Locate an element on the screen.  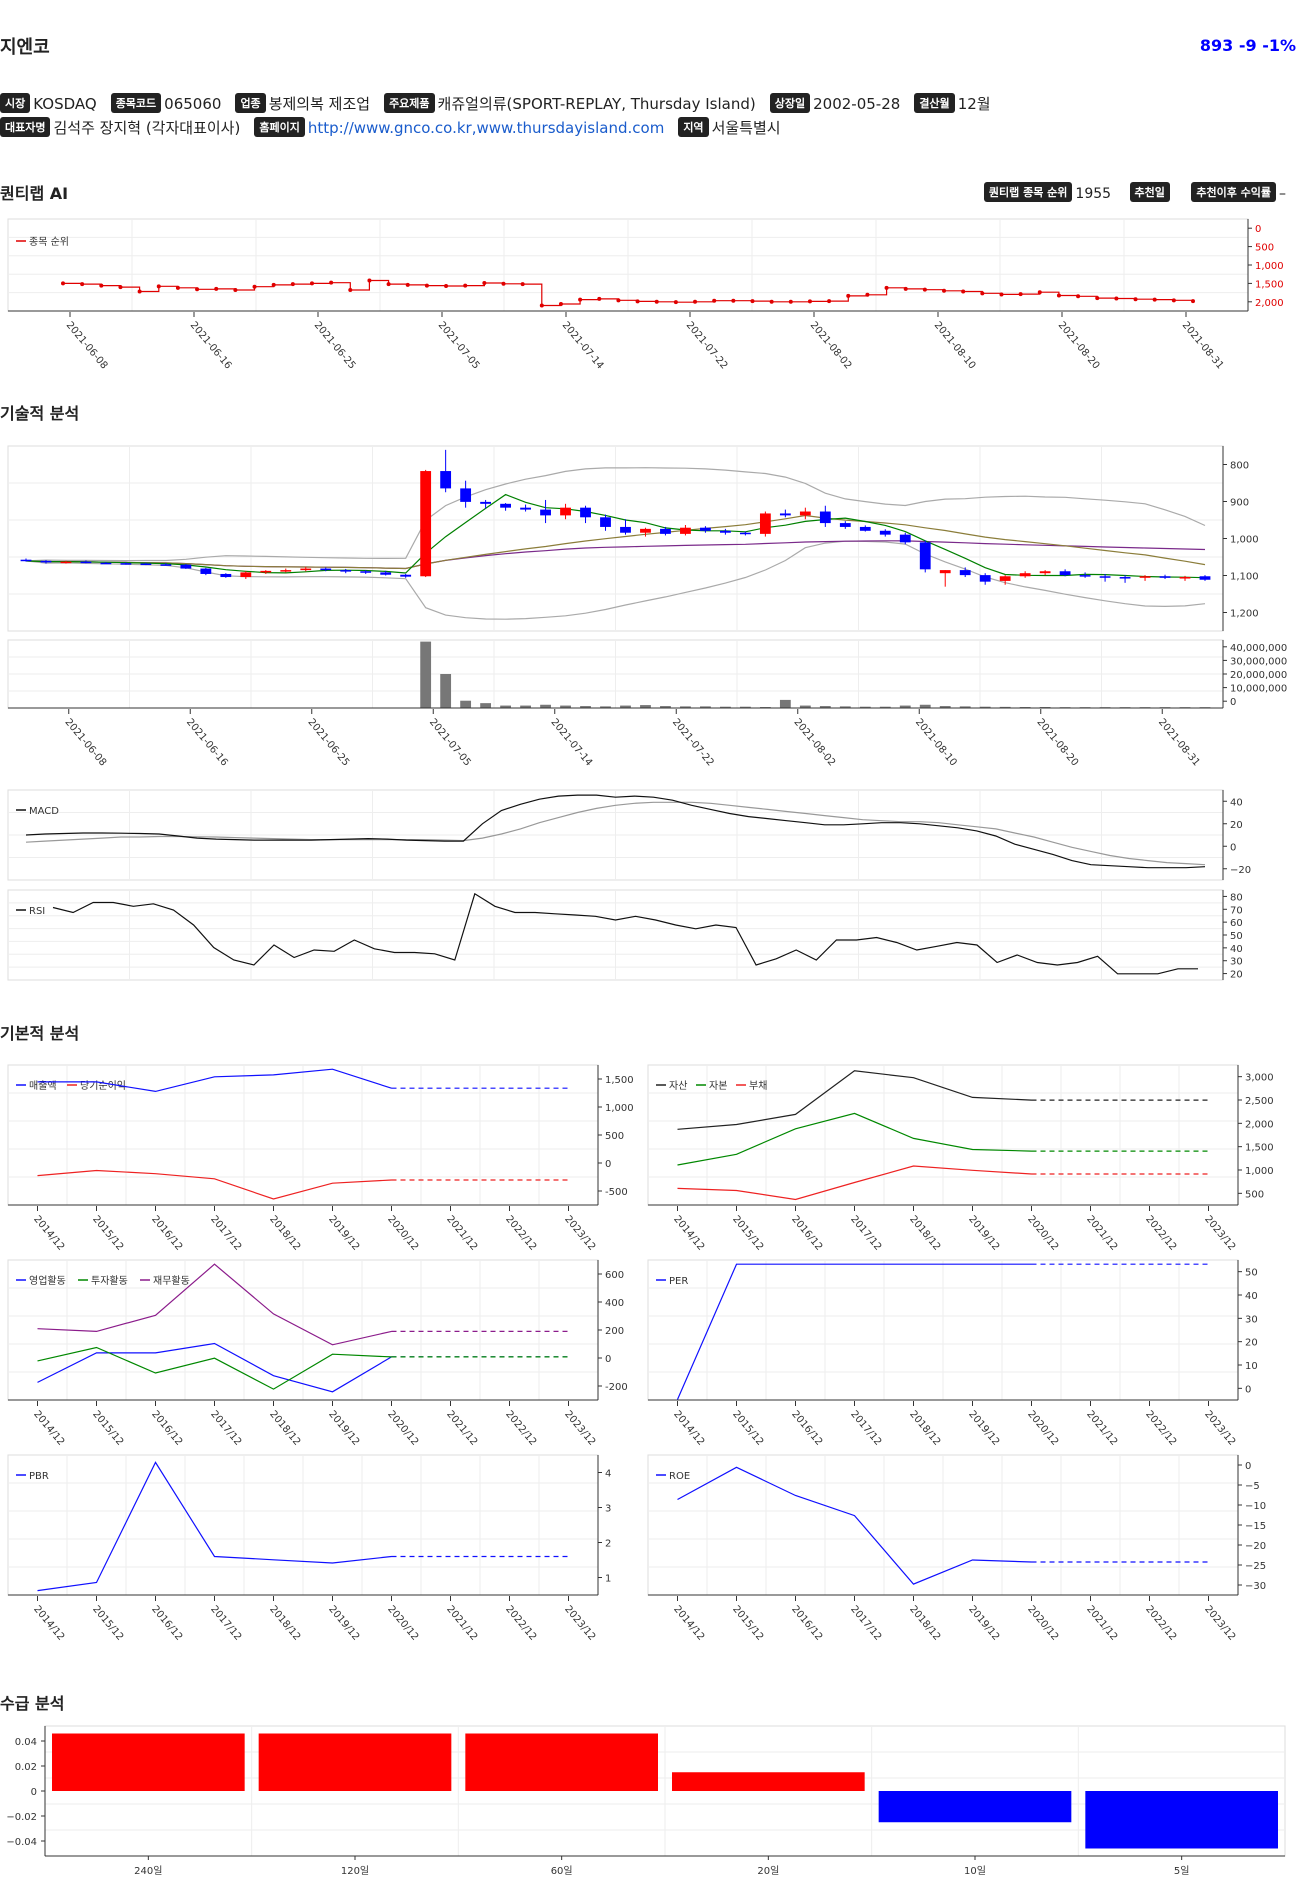
fund4-x-tick-label: 2014/12 is located at coordinates (48, 1623).